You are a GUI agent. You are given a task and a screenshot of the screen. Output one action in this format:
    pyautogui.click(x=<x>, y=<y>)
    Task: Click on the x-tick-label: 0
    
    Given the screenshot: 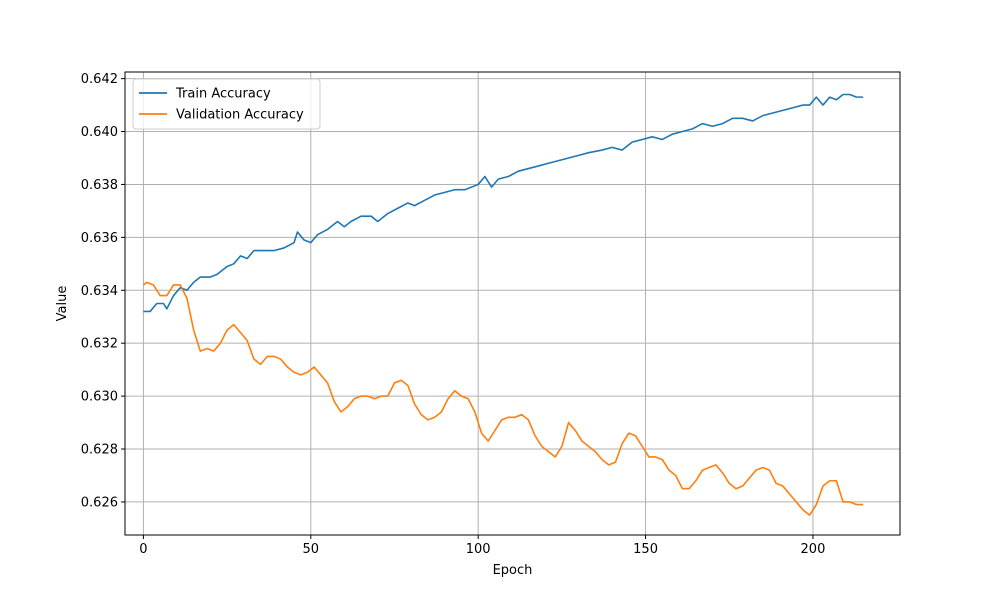 What is the action you would take?
    pyautogui.click(x=143, y=549)
    